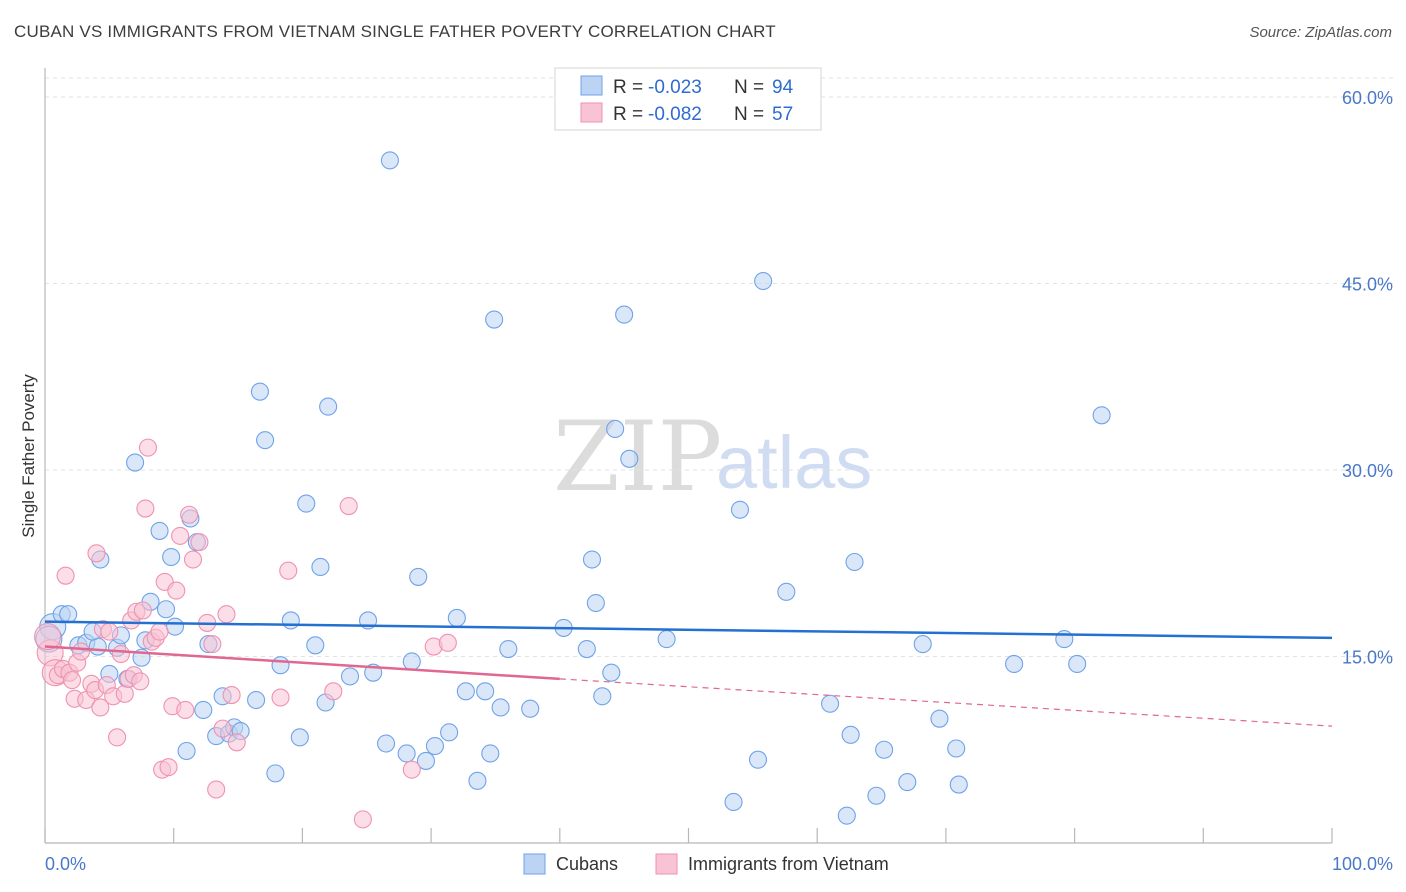 The width and height of the screenshot is (1406, 892). I want to click on cubans-trend-line, so click(688, 630).